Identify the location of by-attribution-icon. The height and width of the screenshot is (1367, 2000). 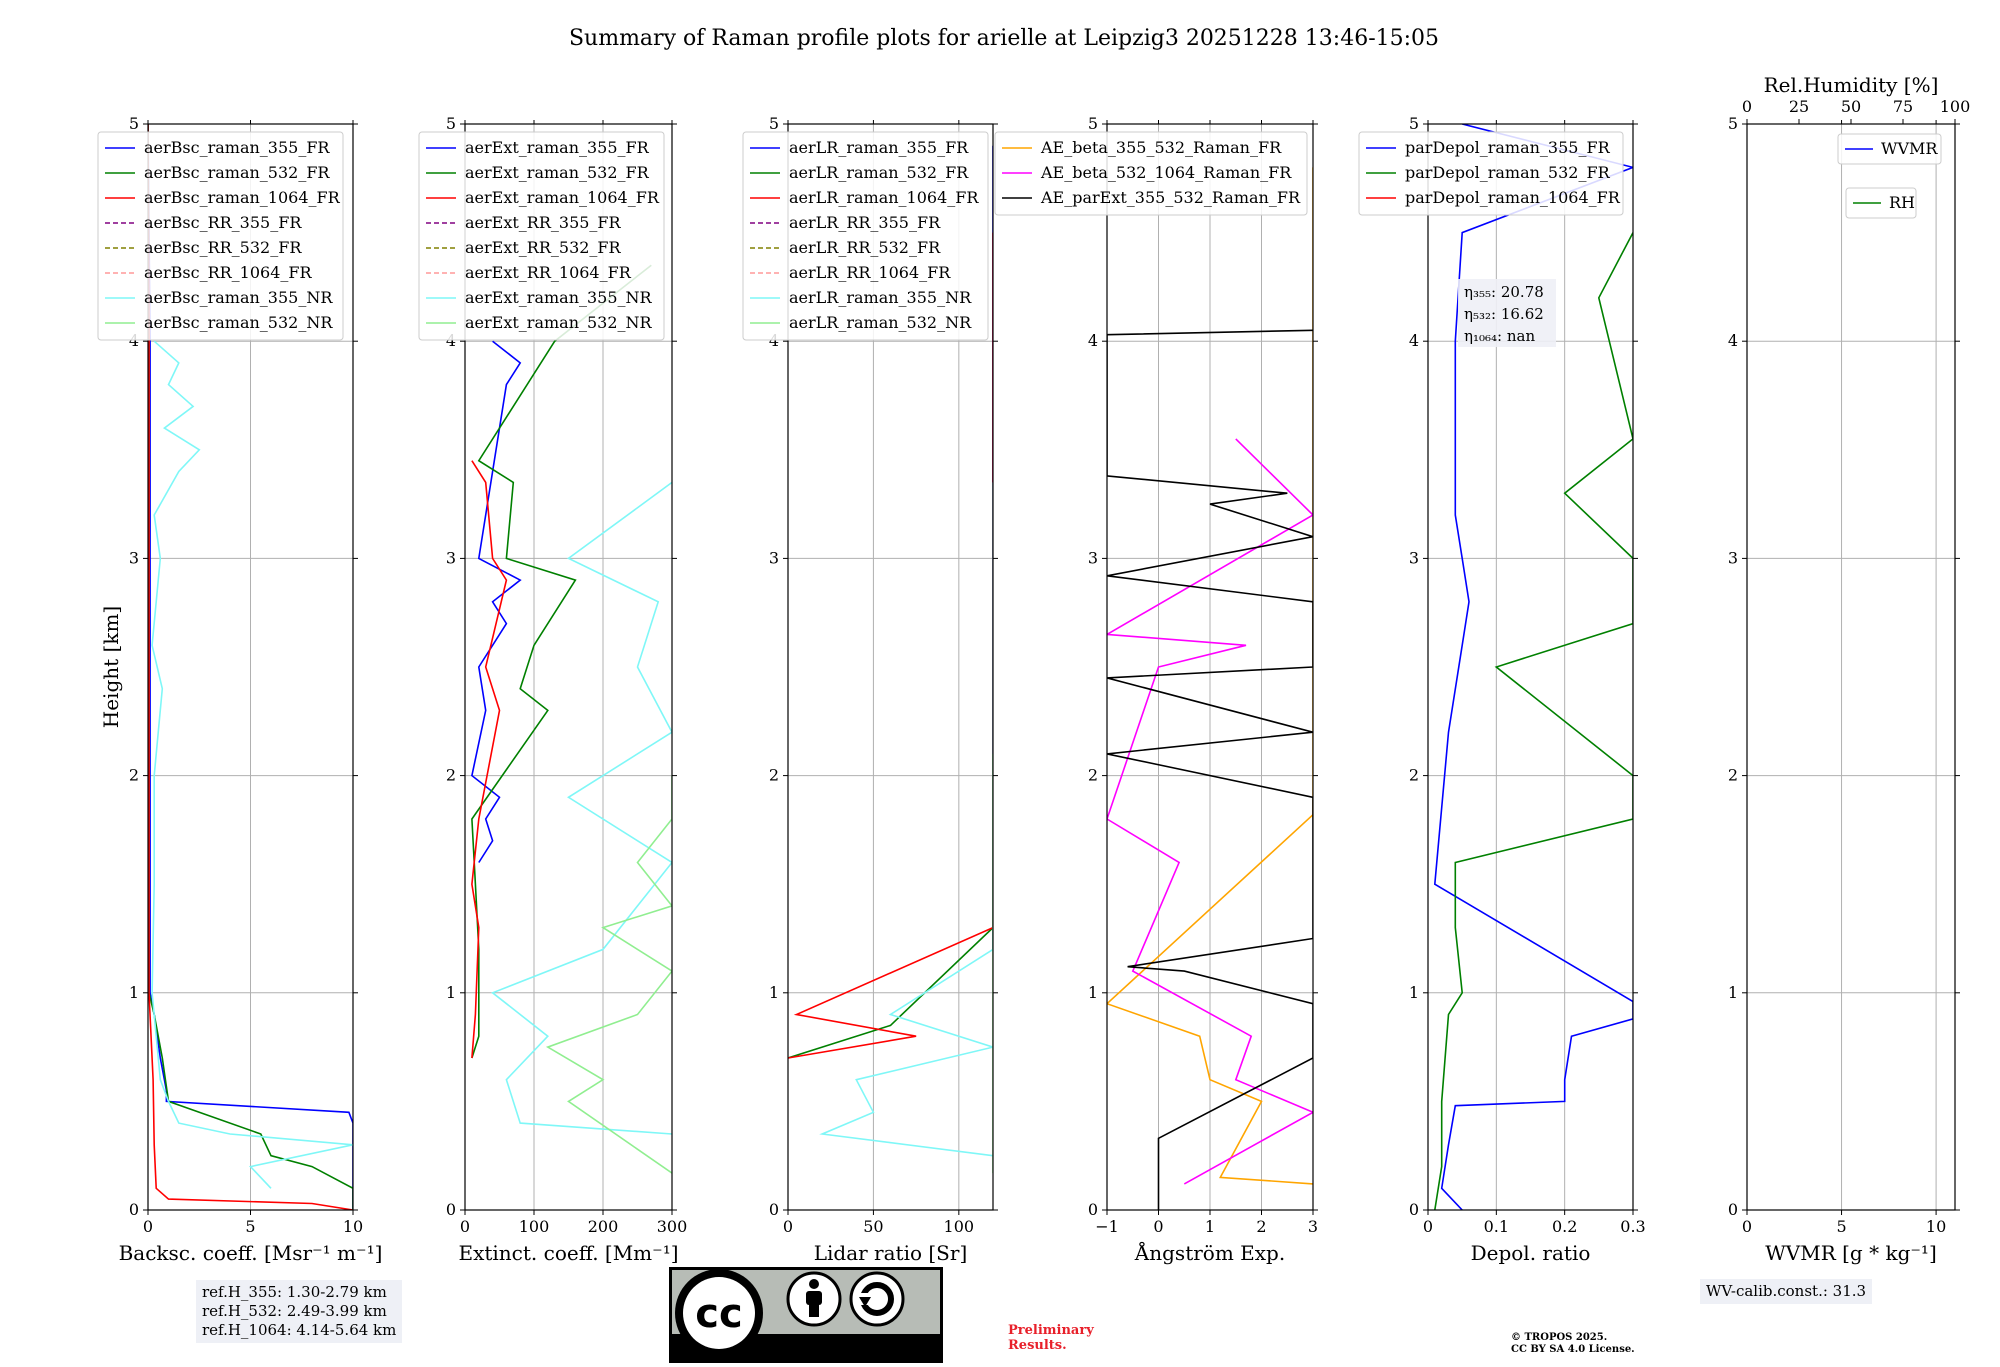
(814, 1299).